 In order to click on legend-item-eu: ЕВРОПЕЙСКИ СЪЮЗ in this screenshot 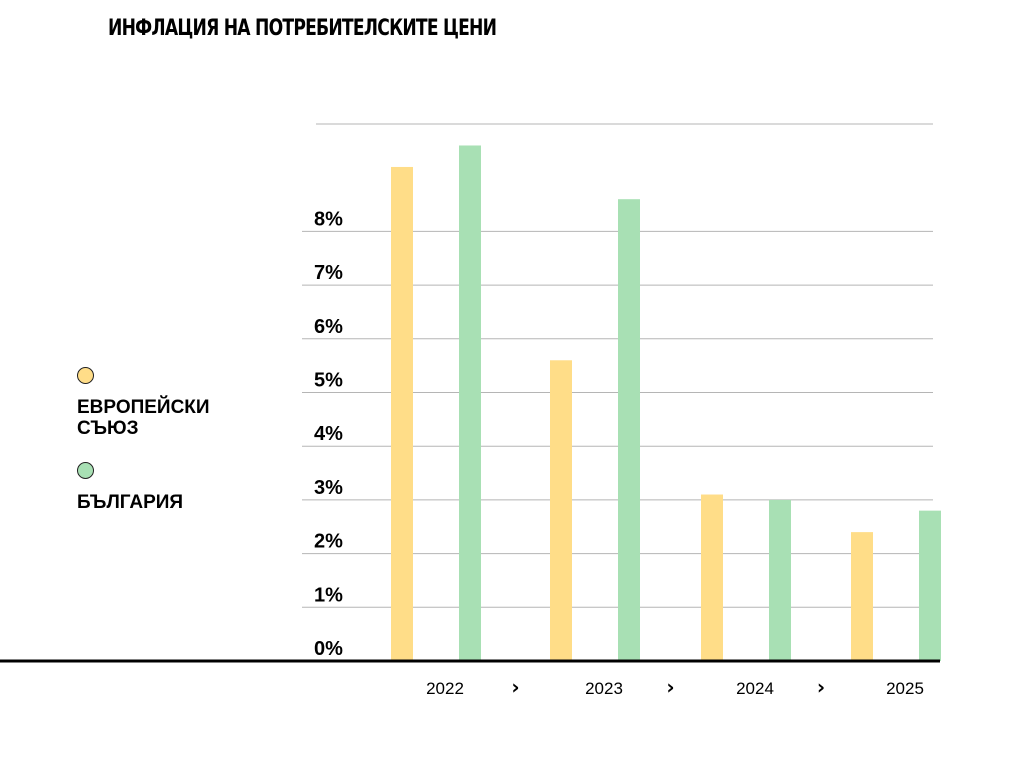, I will do `click(167, 403)`.